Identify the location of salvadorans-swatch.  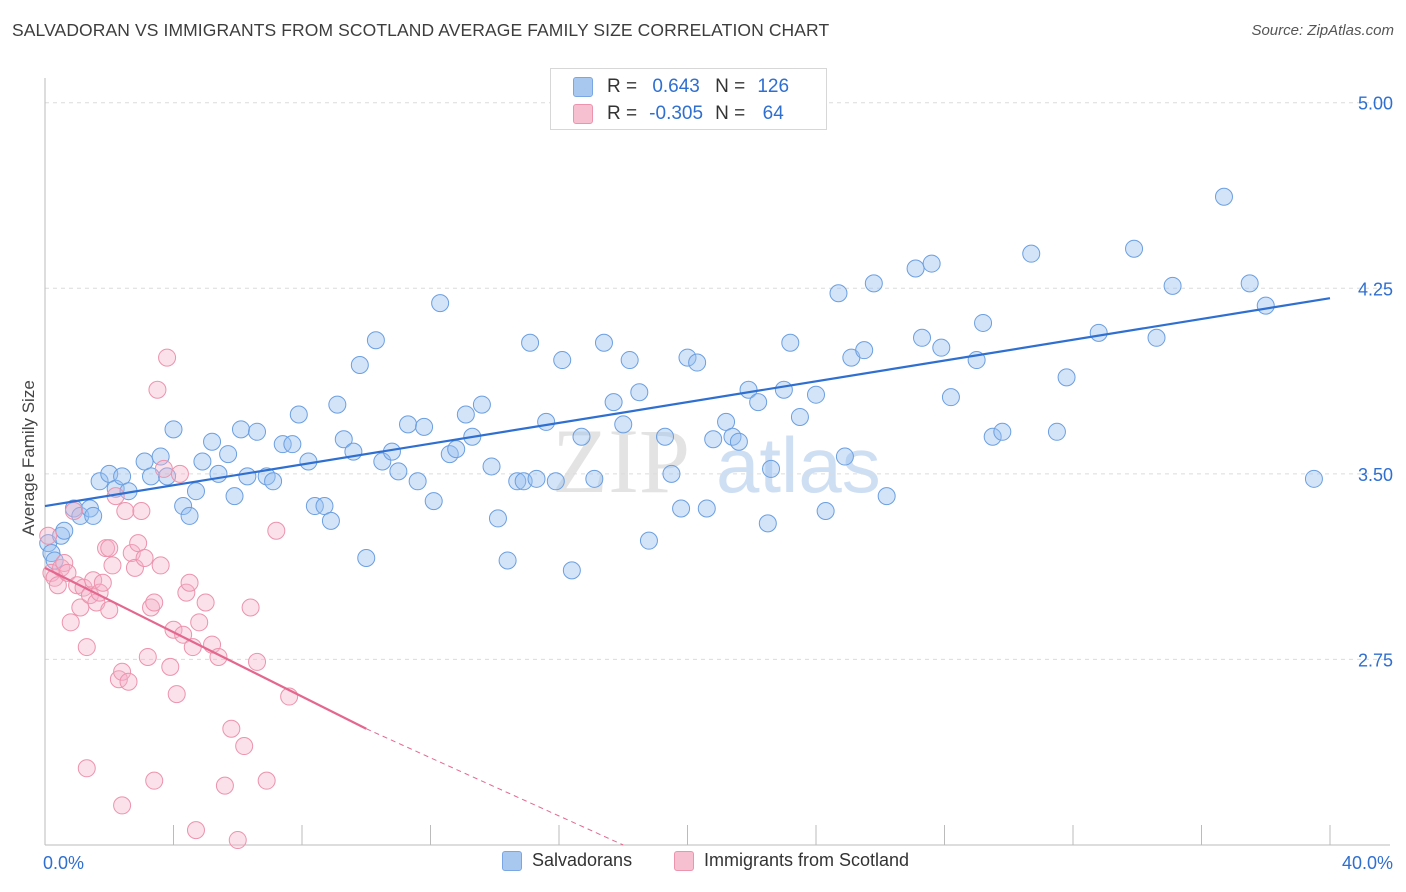
(512, 860).